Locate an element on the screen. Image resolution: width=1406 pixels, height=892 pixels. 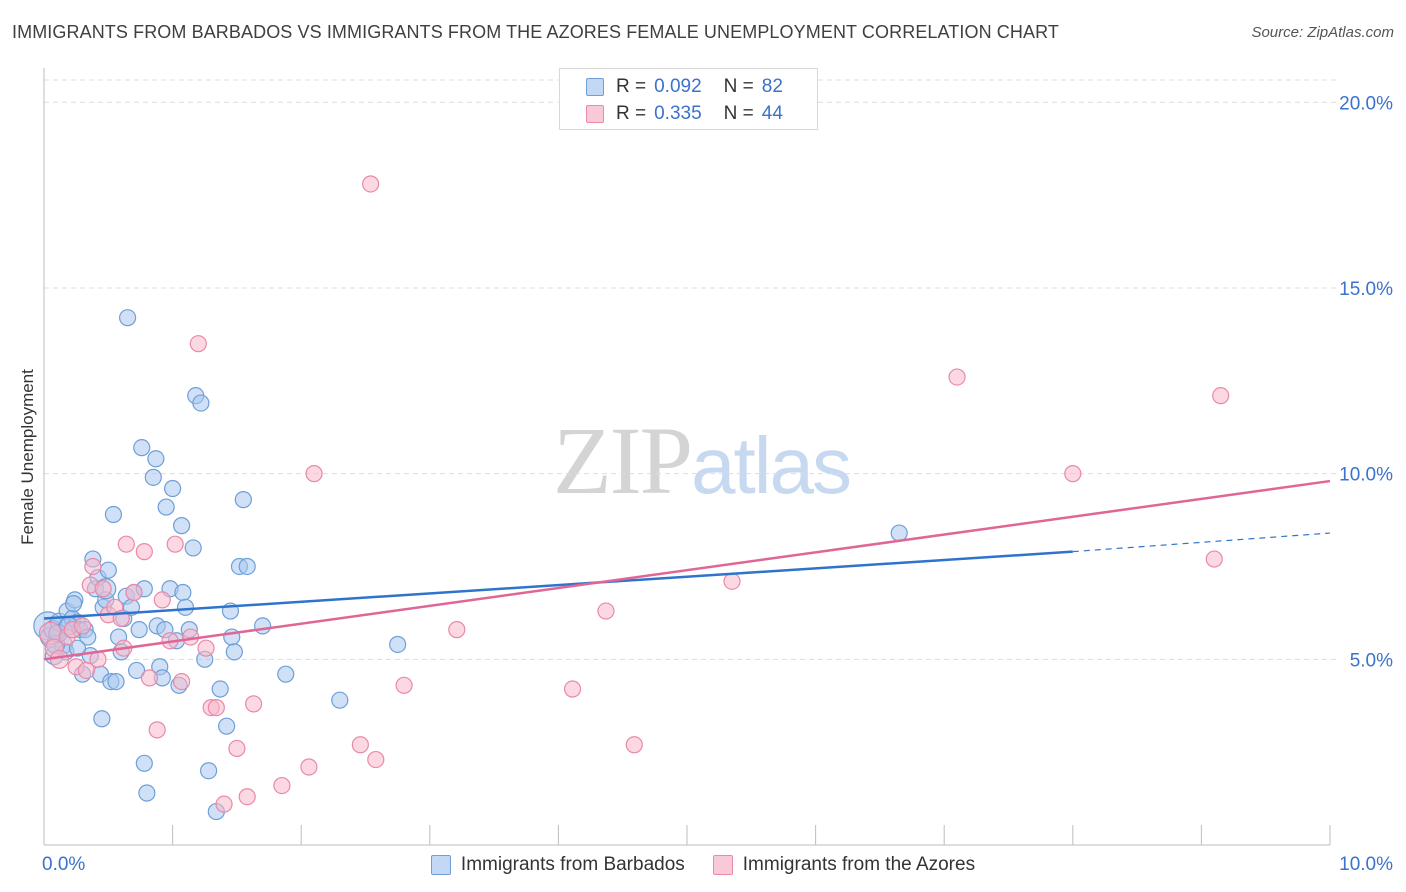
legend-label-azores: Immigrants from the Azores is located at coordinates (859, 864).